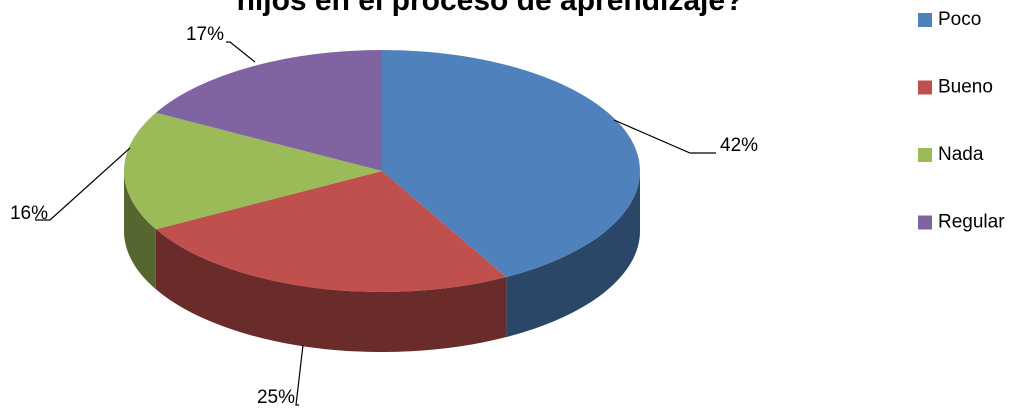 The width and height of the screenshot is (1029, 412). What do you see at coordinates (490, 8) in the screenshot?
I see `chart-title: hijos en el proceso de aprendizaje?` at bounding box center [490, 8].